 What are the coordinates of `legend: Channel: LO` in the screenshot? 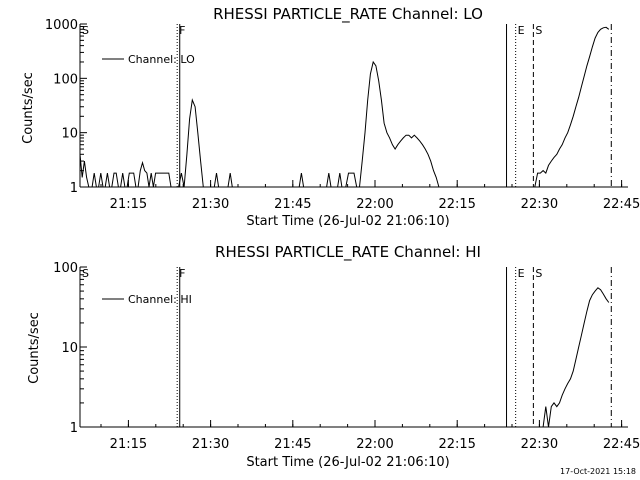 It's located at (148, 59).